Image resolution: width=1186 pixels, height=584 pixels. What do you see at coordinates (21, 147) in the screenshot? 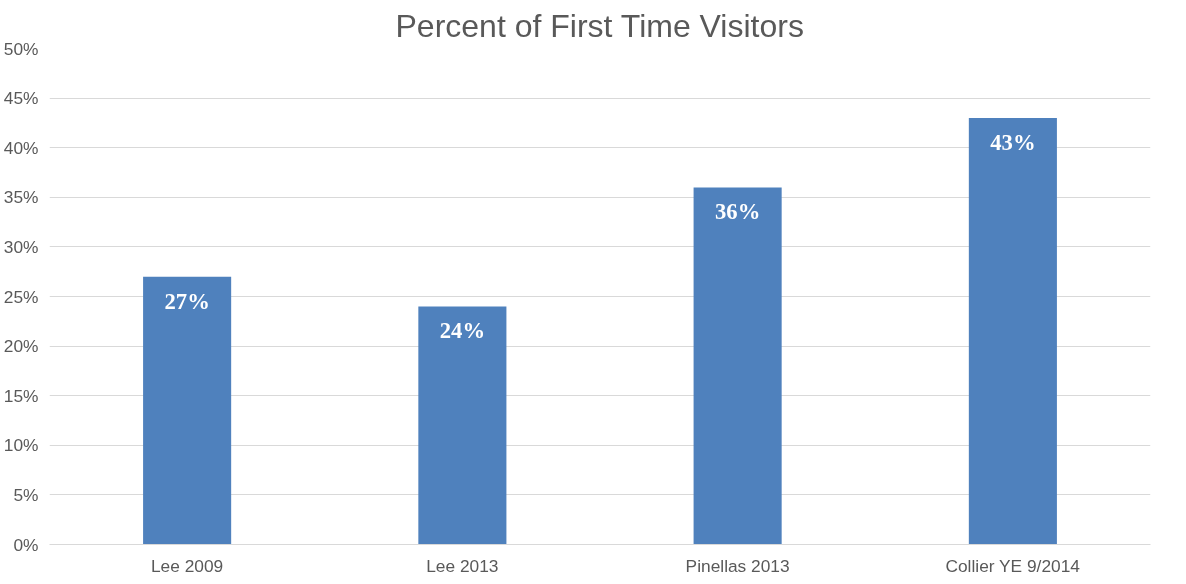
I see `y-tick-label: 40%` at bounding box center [21, 147].